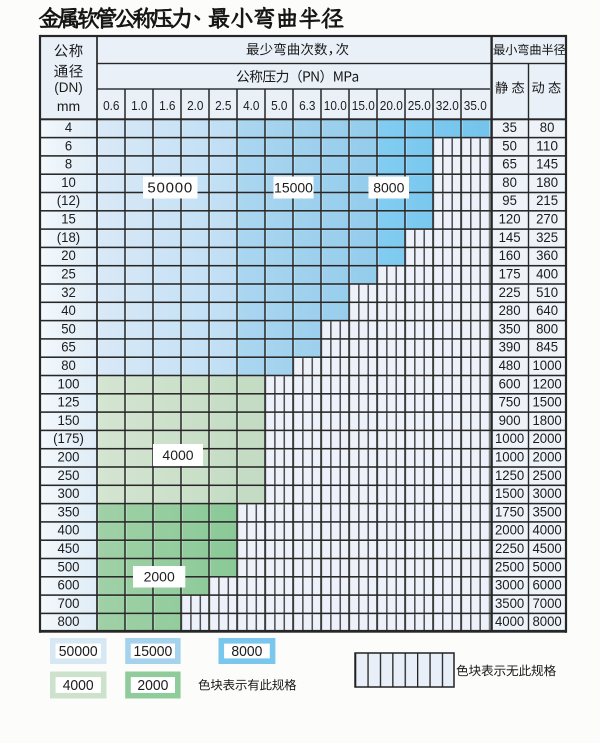  Describe the element at coordinates (68, 237) in the screenshot. I see `svg-text: (18)` at that location.